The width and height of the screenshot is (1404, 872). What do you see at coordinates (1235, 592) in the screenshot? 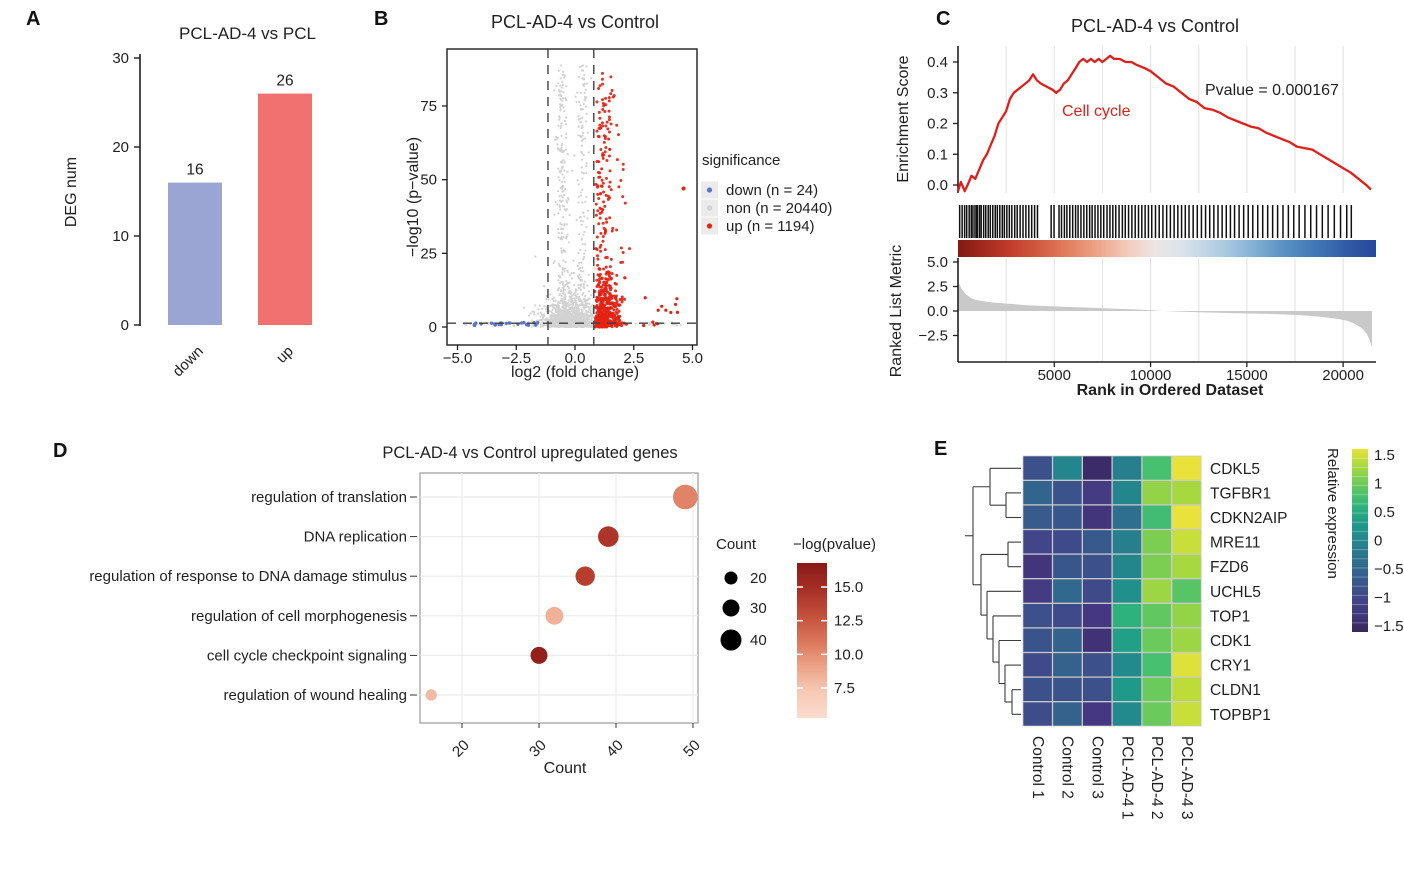
I see `gene-label: UCHL5` at bounding box center [1235, 592].